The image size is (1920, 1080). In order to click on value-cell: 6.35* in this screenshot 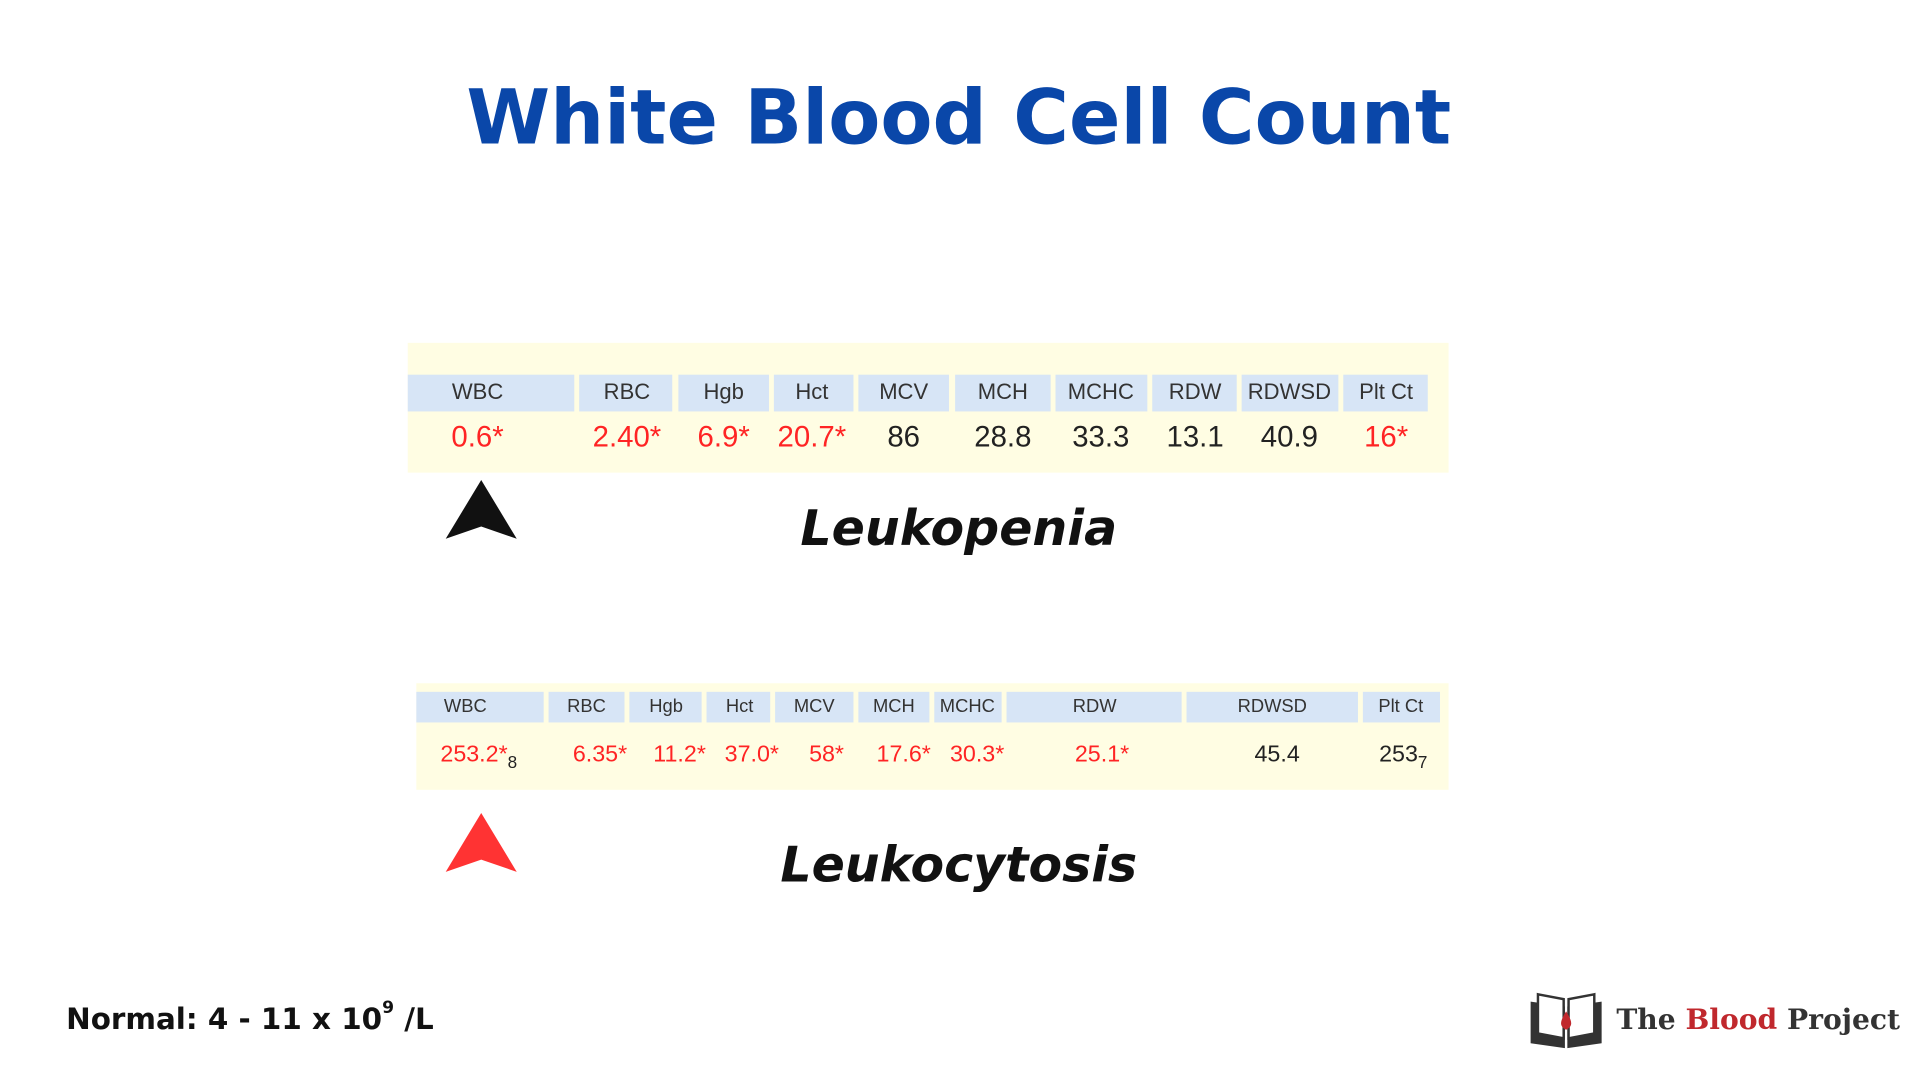, I will do `click(600, 754)`.